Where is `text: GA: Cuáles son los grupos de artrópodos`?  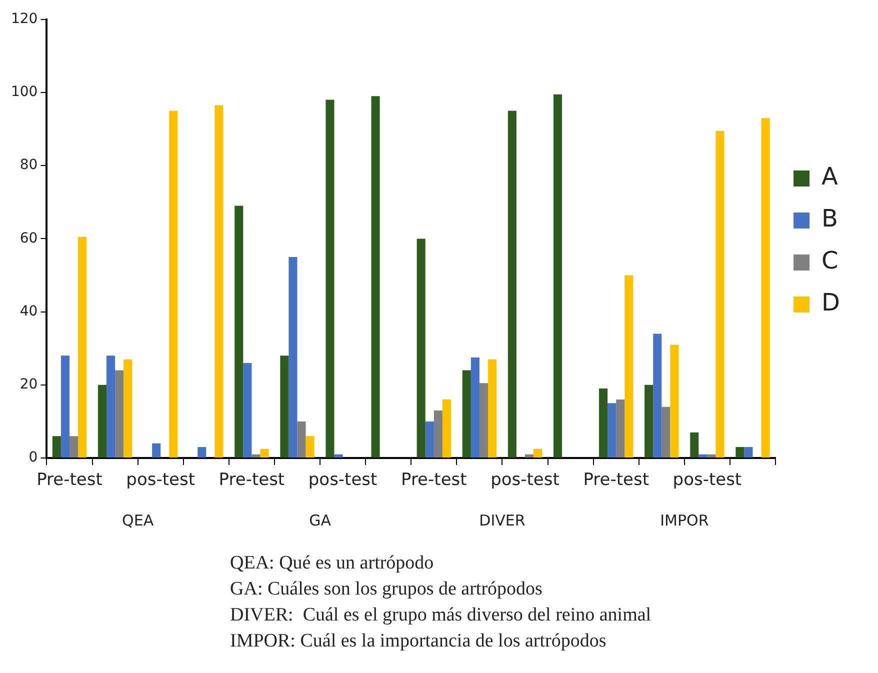
text: GA: Cuáles son los grupos de artrópodos is located at coordinates (386, 589).